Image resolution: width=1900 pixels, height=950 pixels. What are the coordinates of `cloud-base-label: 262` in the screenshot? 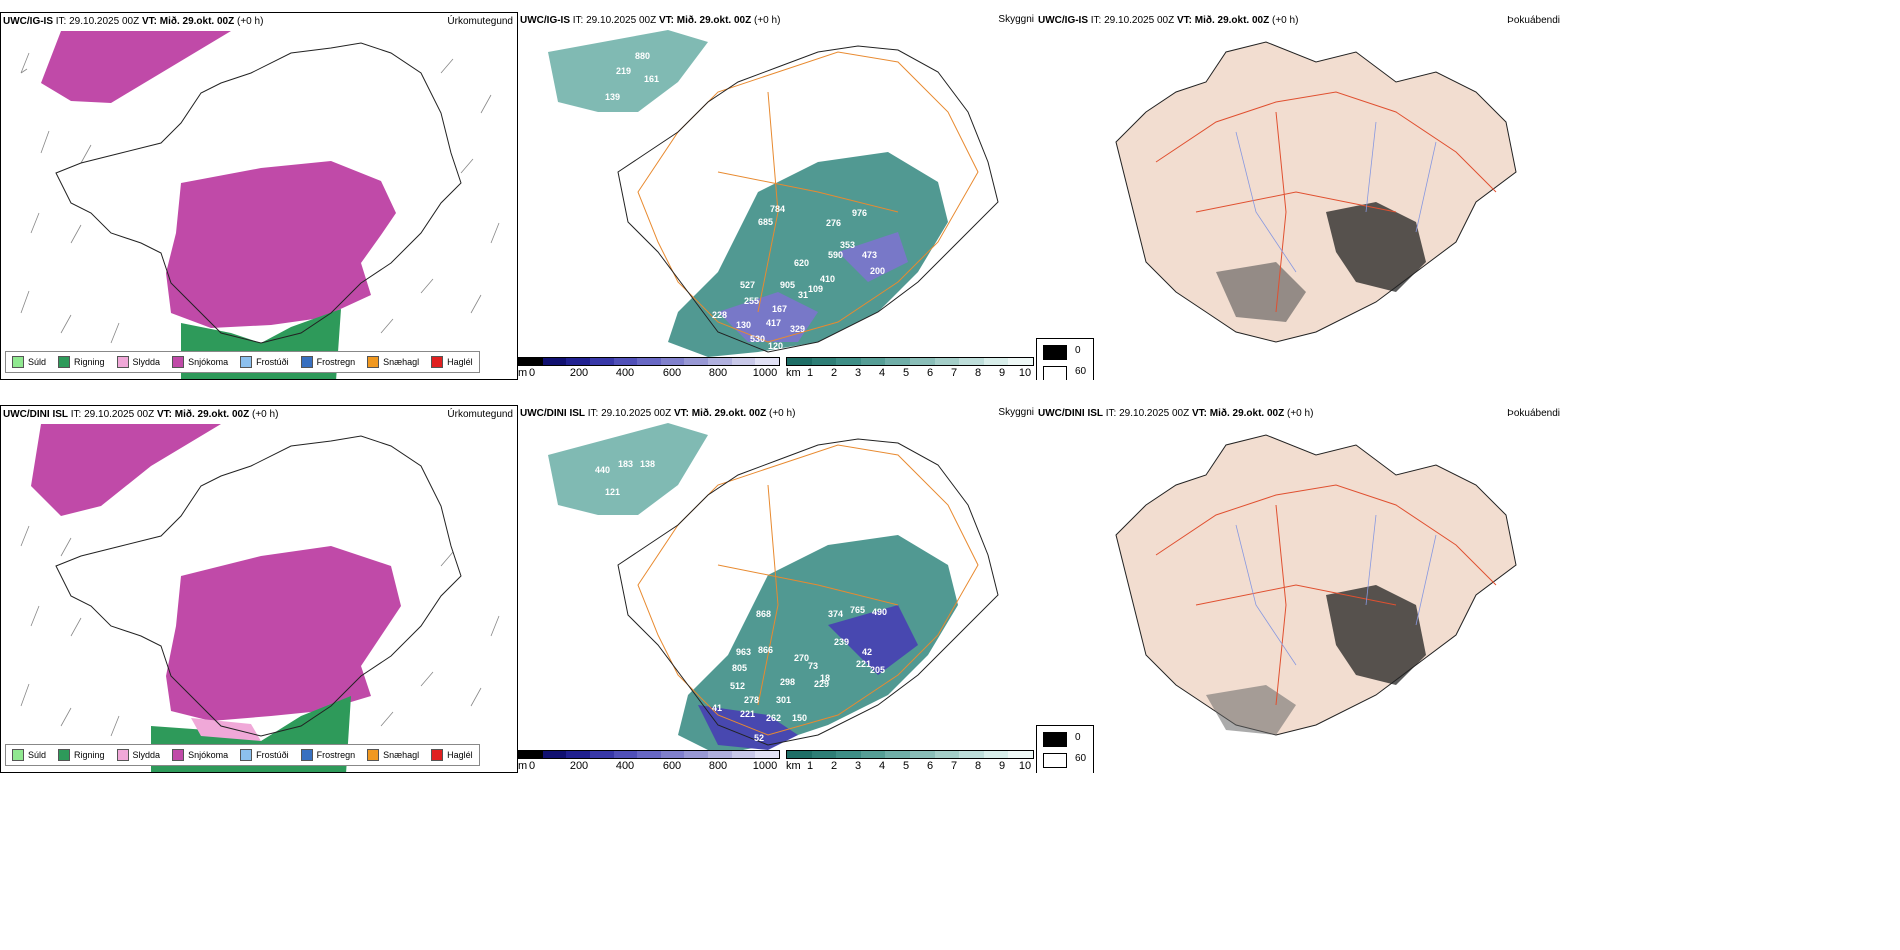 It's located at (773, 718).